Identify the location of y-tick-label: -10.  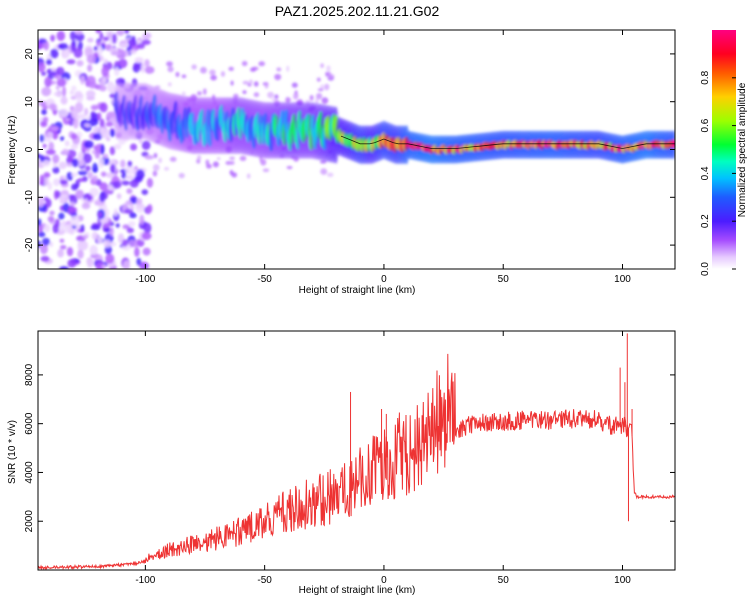
(29, 197).